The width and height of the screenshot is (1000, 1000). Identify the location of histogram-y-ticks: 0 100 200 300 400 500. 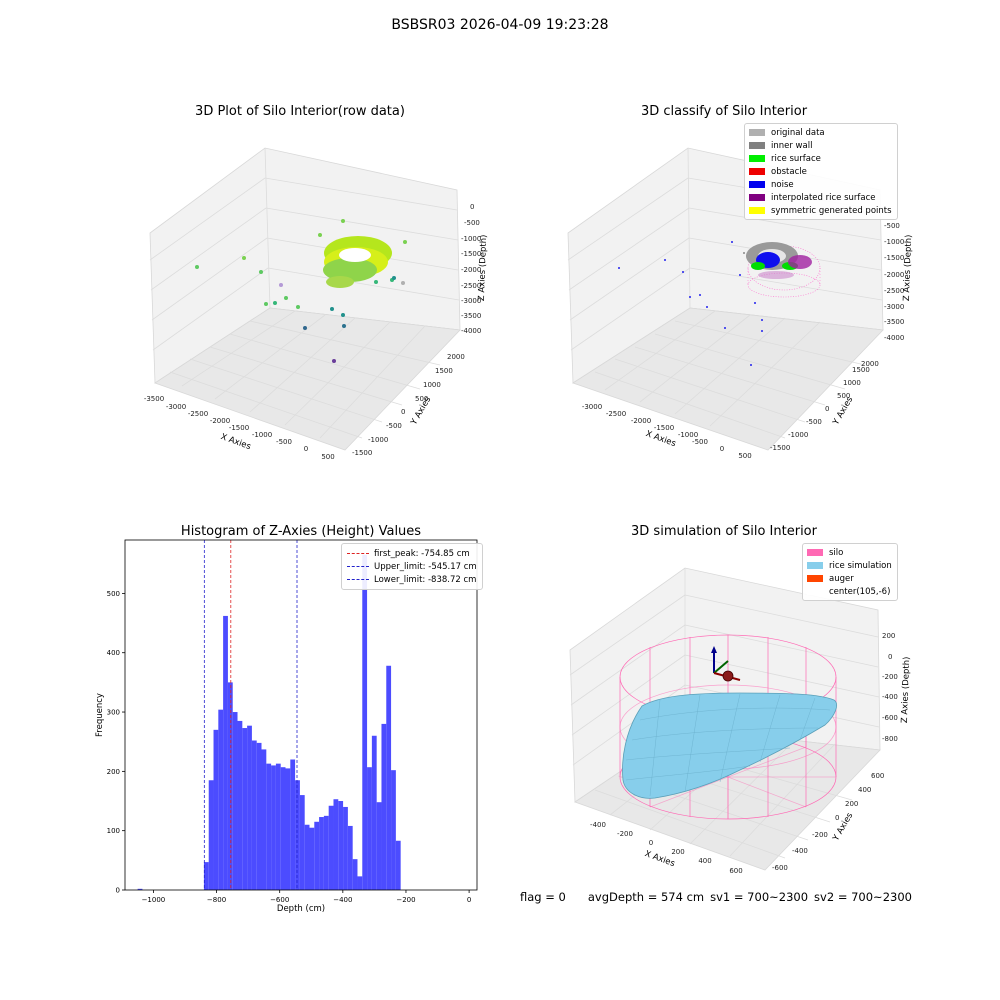
(116, 742).